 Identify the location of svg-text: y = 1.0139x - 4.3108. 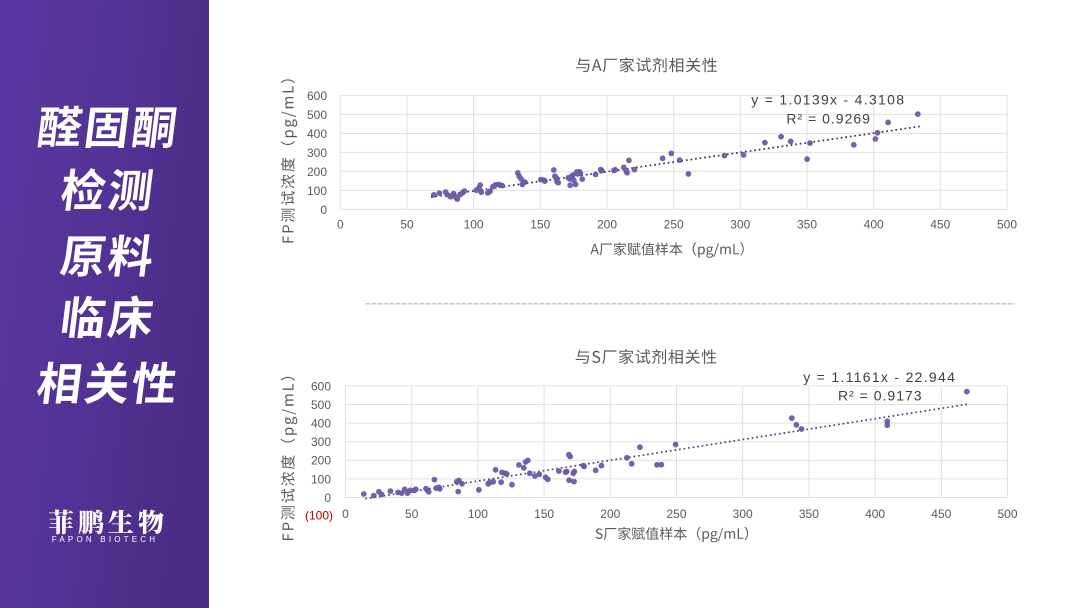
(828, 99).